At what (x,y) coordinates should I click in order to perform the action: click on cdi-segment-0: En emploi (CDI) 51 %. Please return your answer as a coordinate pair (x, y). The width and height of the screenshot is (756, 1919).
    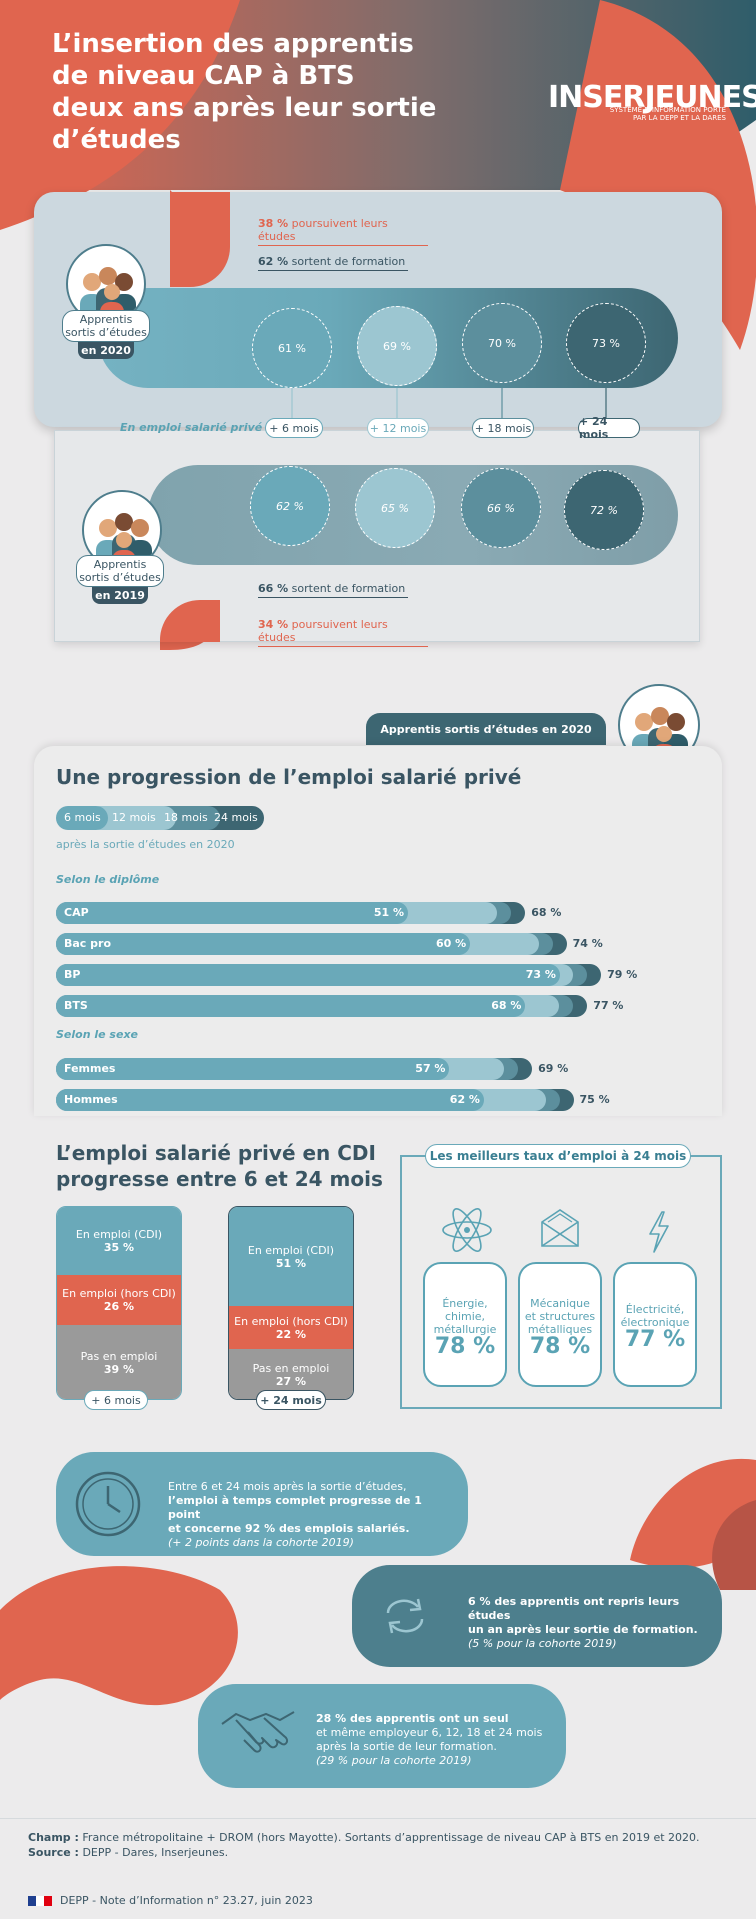
    Looking at the image, I should click on (291, 1256).